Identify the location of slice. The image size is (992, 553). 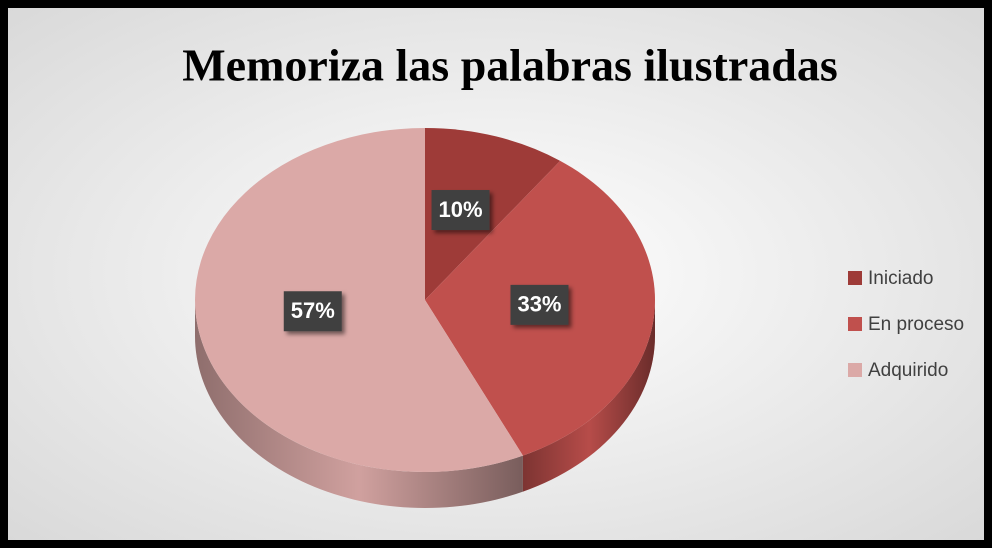
(493, 214).